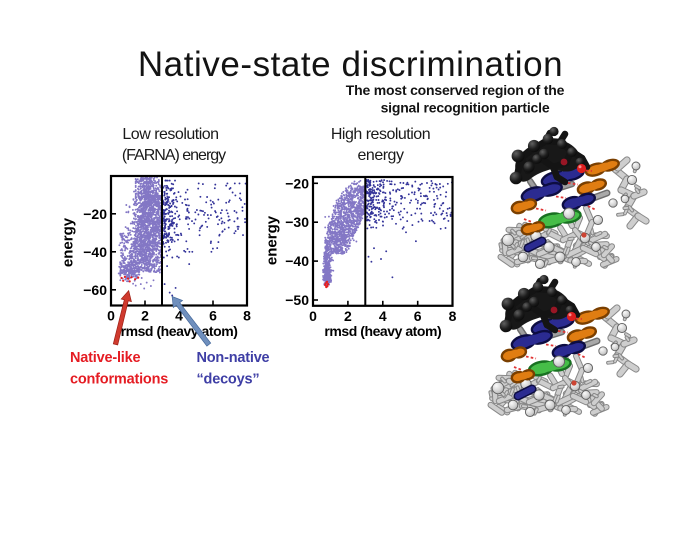 The image size is (700, 540). Describe the element at coordinates (119, 380) in the screenshot. I see `svg-text: conformations` at that location.